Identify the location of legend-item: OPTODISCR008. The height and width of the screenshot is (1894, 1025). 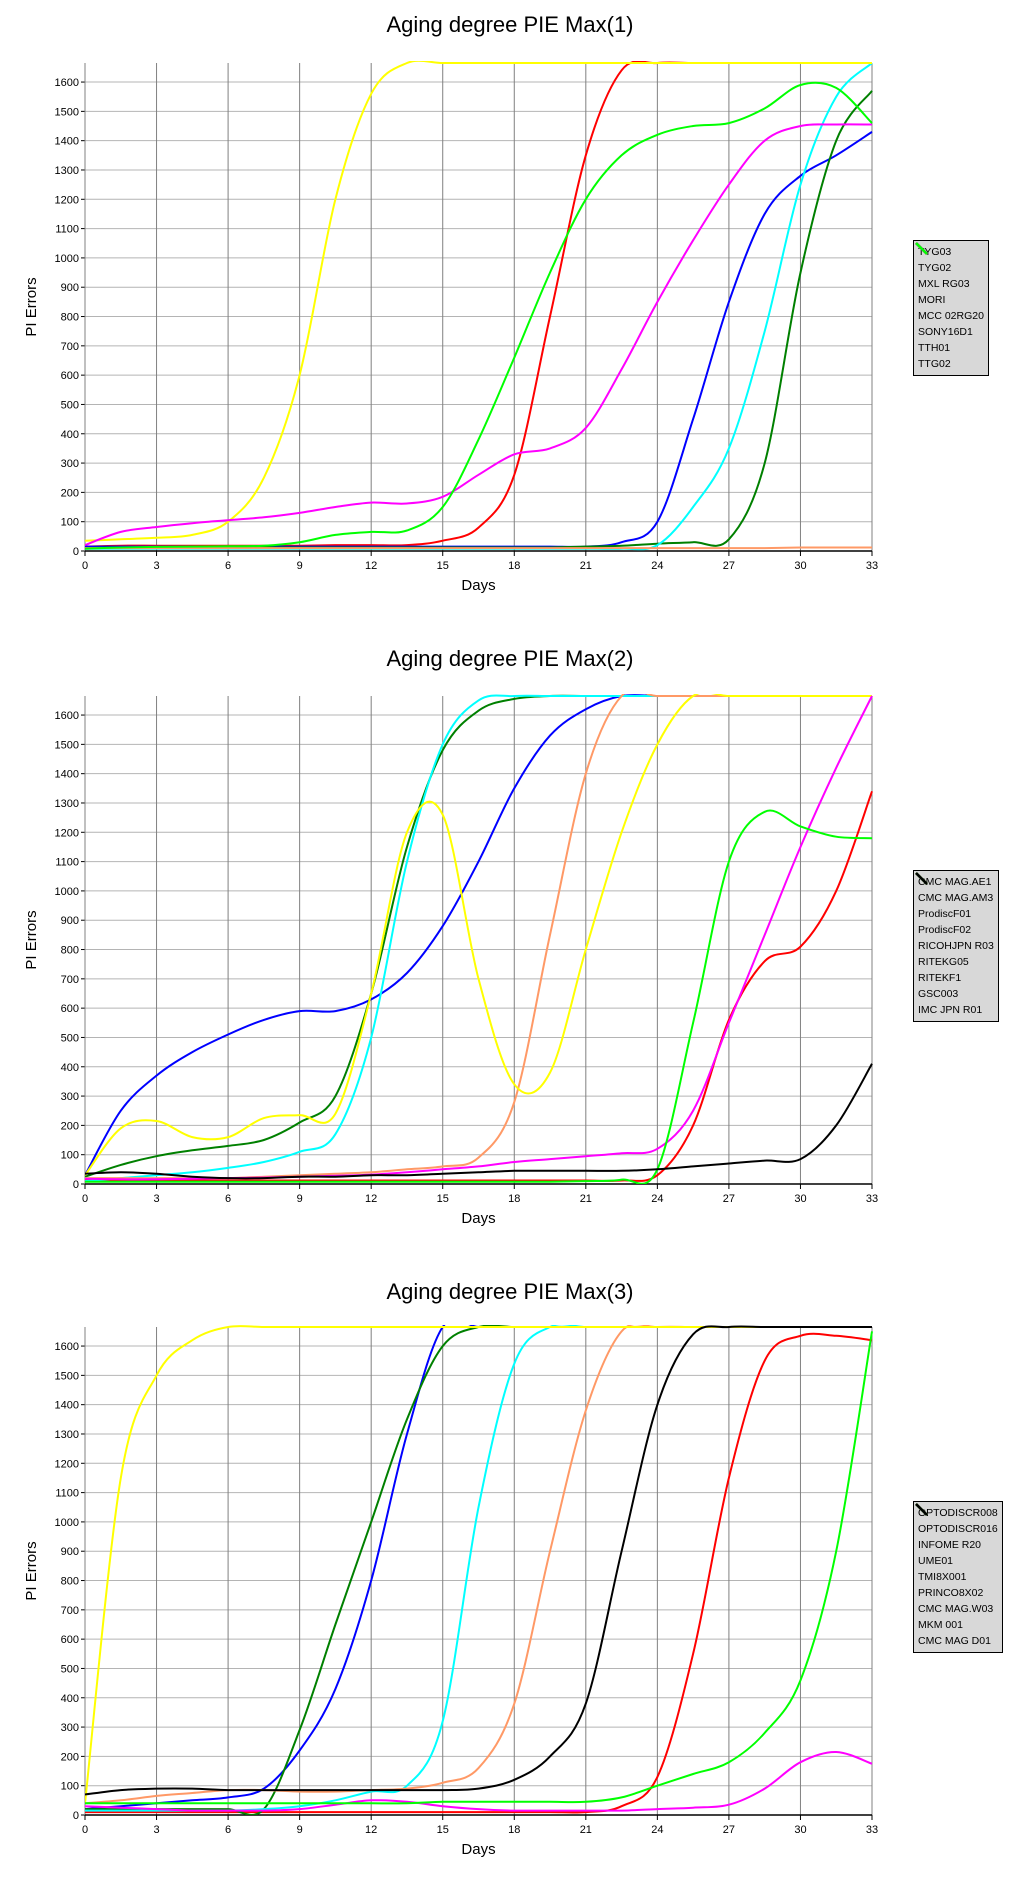
(956, 1512).